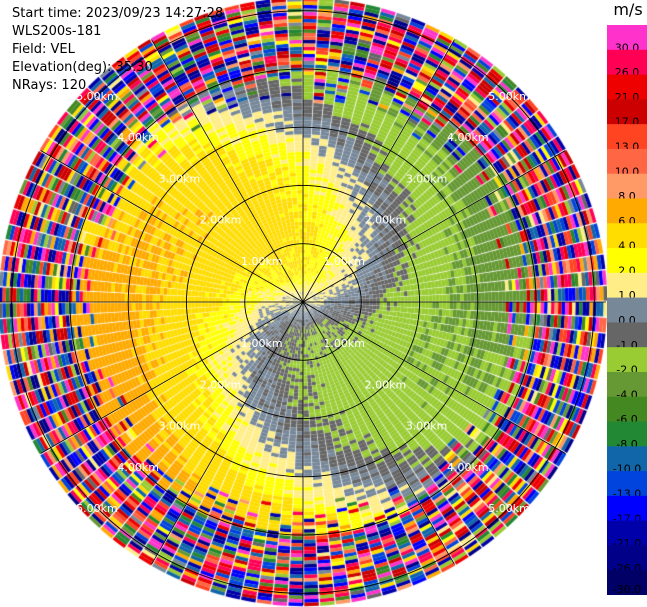 The height and width of the screenshot is (607, 647). I want to click on colorbar-unit: m/s, so click(628, 9).